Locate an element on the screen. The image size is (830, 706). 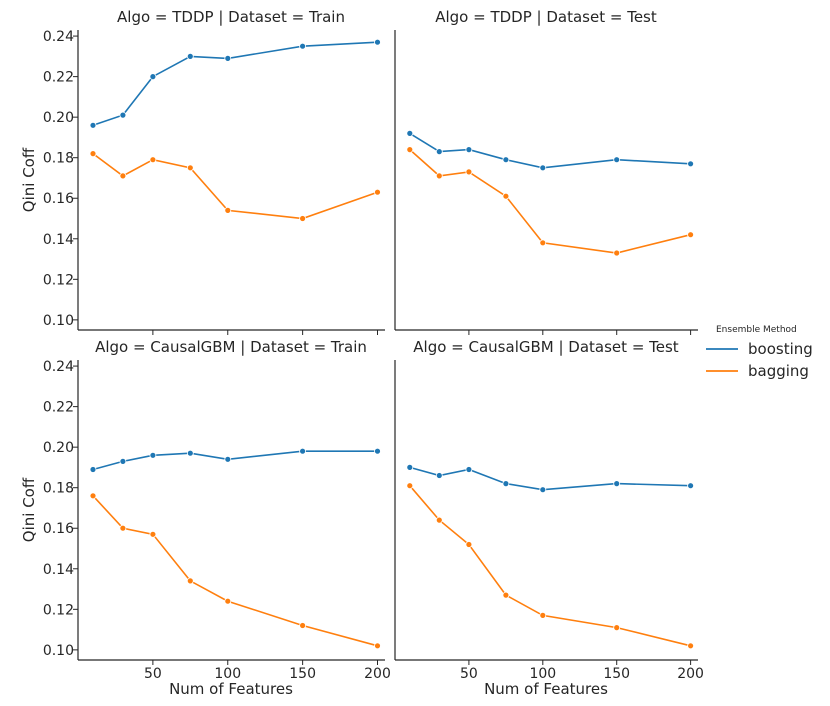
y-ticks: 0.10 0.12 0.14 0.16 0.18 0.20 0.22 0.24 is located at coordinates (60, 509).